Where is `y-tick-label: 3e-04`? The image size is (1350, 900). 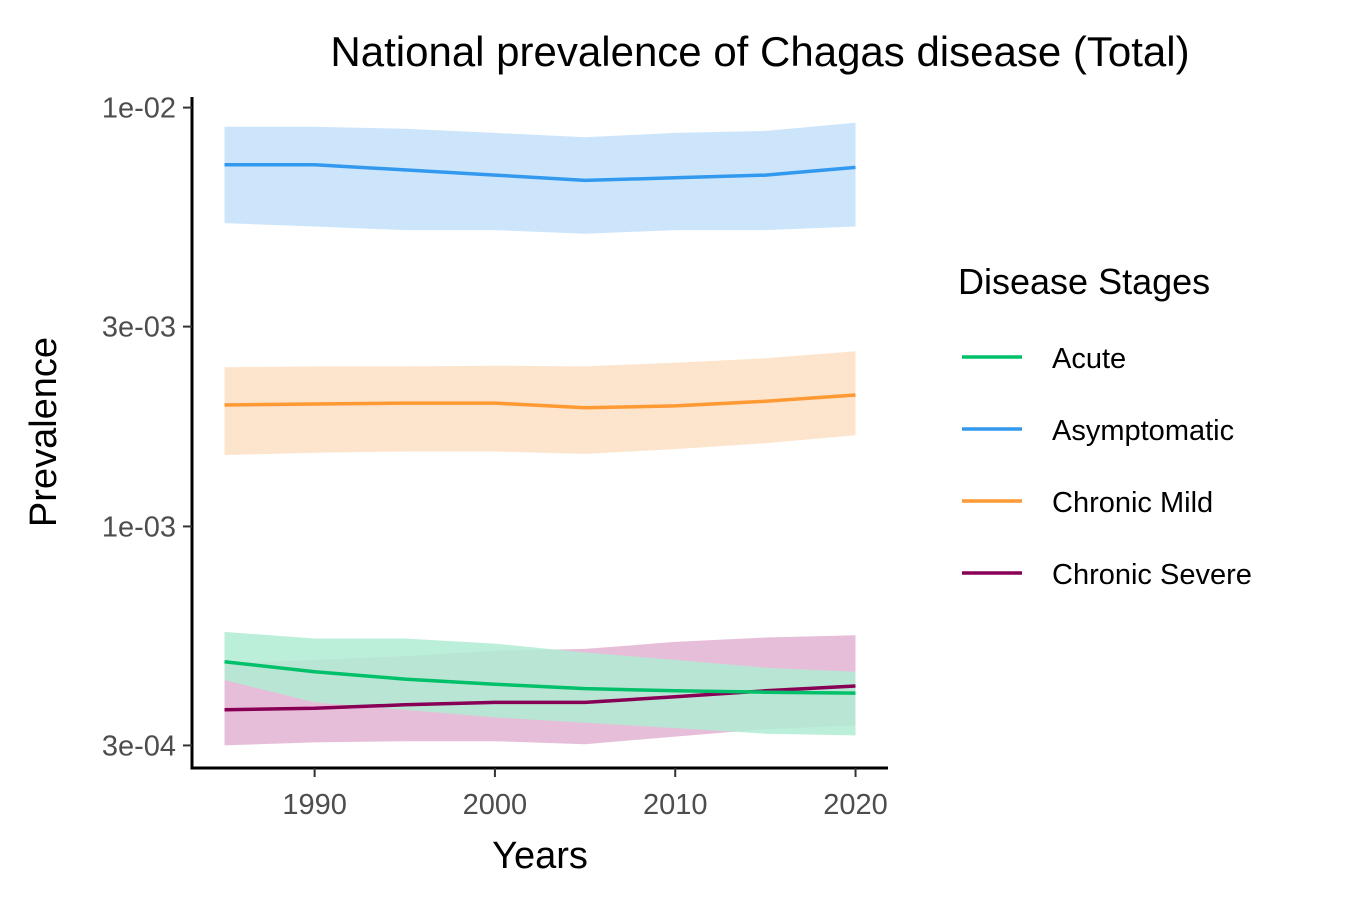 y-tick-label: 3e-04 is located at coordinates (139, 746).